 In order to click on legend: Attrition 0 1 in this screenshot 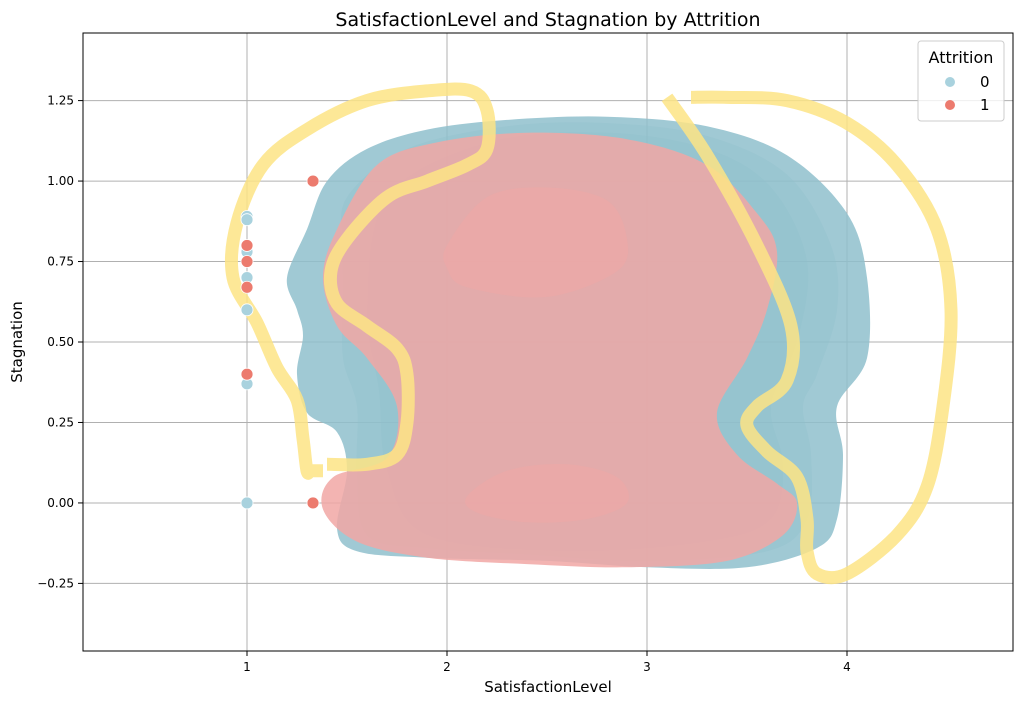, I will do `click(961, 81)`.